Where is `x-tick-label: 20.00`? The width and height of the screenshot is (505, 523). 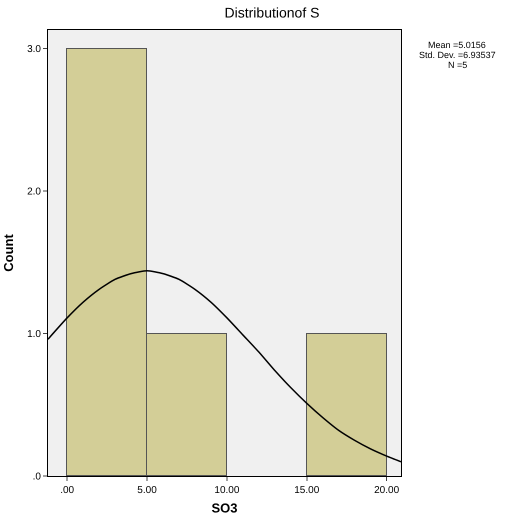
x-tick-label: 20.00 is located at coordinates (387, 490).